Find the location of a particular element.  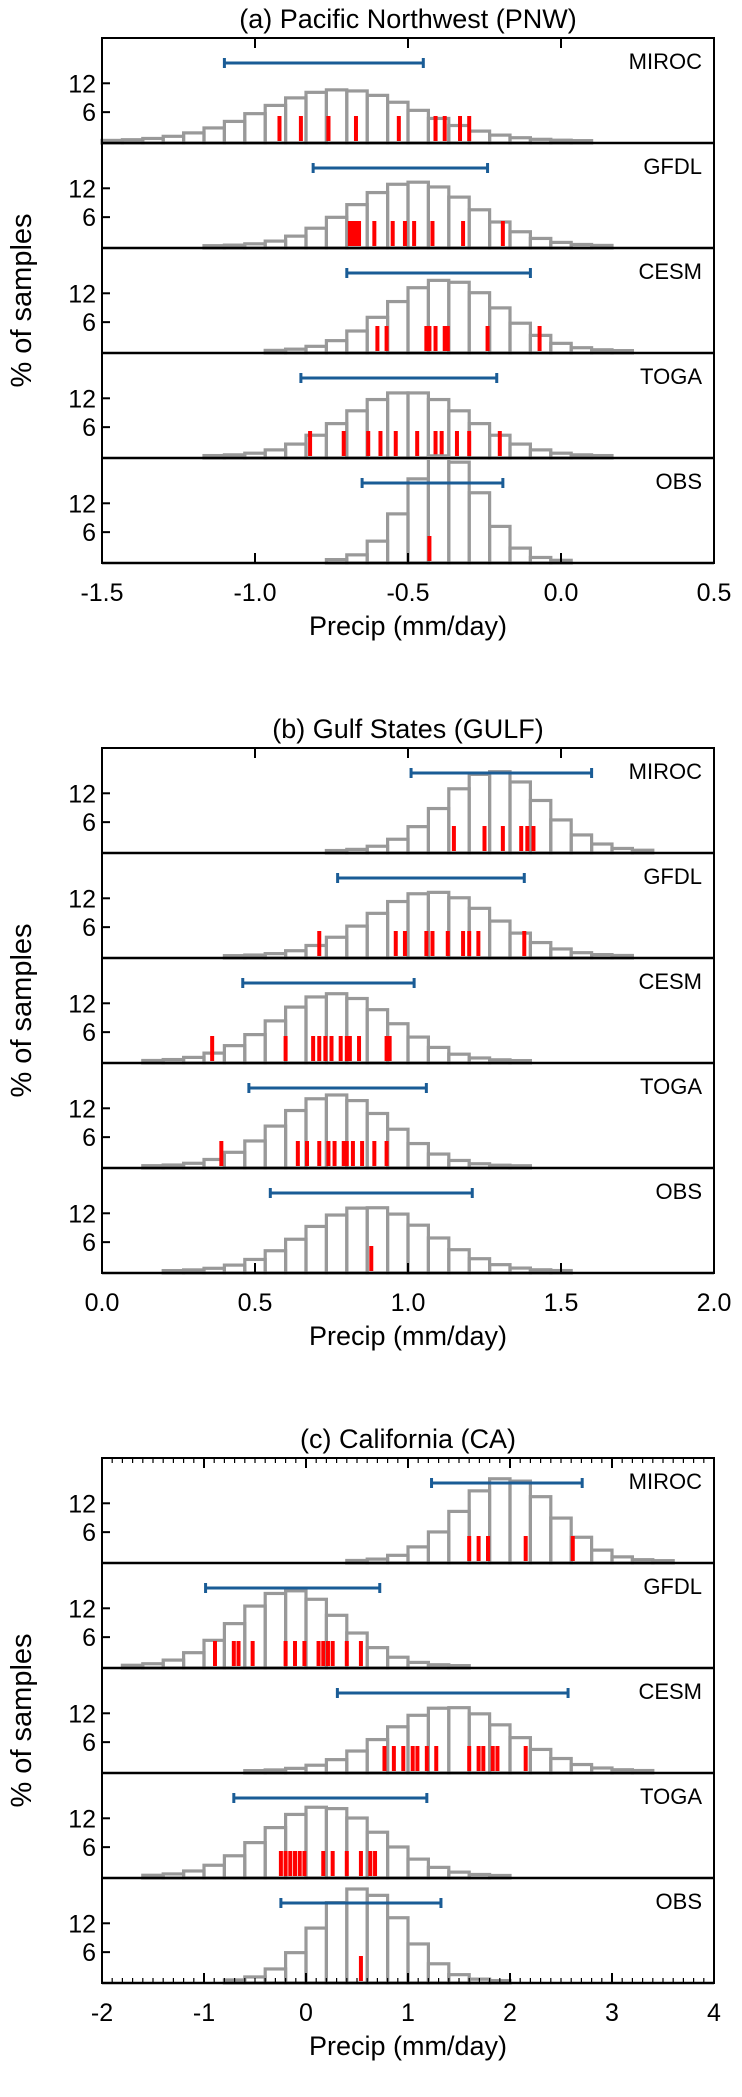

chart-title: (b) Gulf States (GULF) is located at coordinates (408, 729).